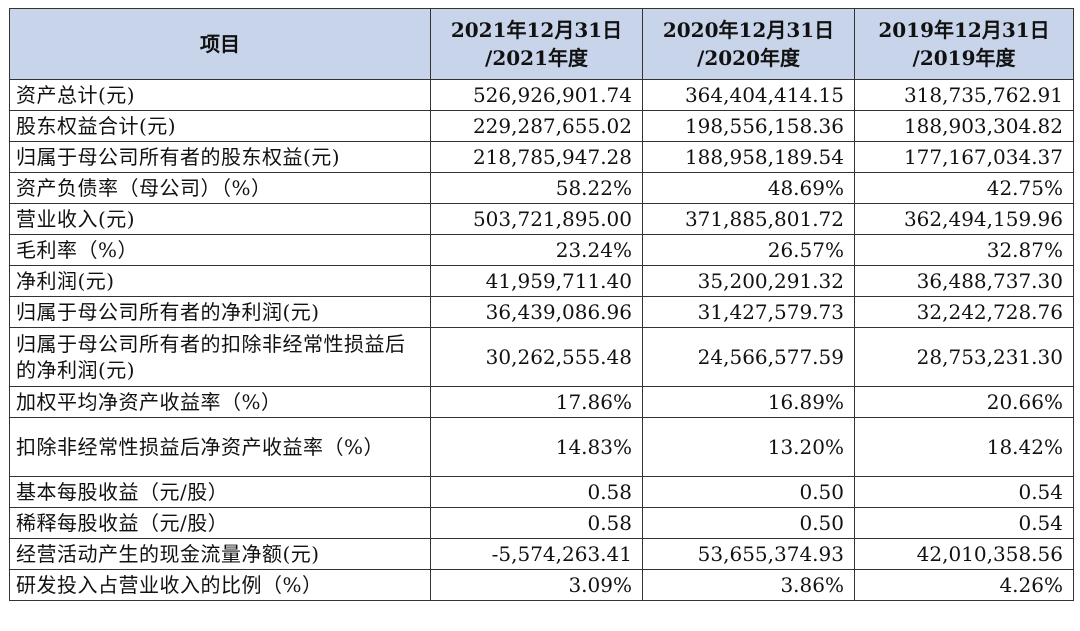  What do you see at coordinates (220, 492) in the screenshot?
I see `row-label: 基本每股收益（元/股）` at bounding box center [220, 492].